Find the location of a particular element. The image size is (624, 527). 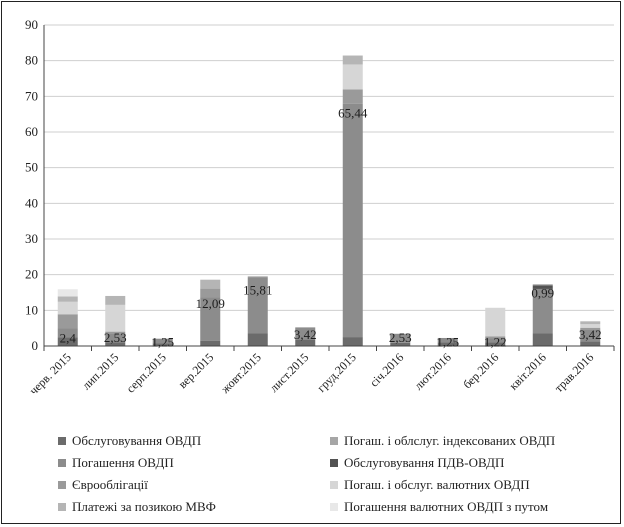

x-tick-label: груд.2015 is located at coordinates (336, 372).